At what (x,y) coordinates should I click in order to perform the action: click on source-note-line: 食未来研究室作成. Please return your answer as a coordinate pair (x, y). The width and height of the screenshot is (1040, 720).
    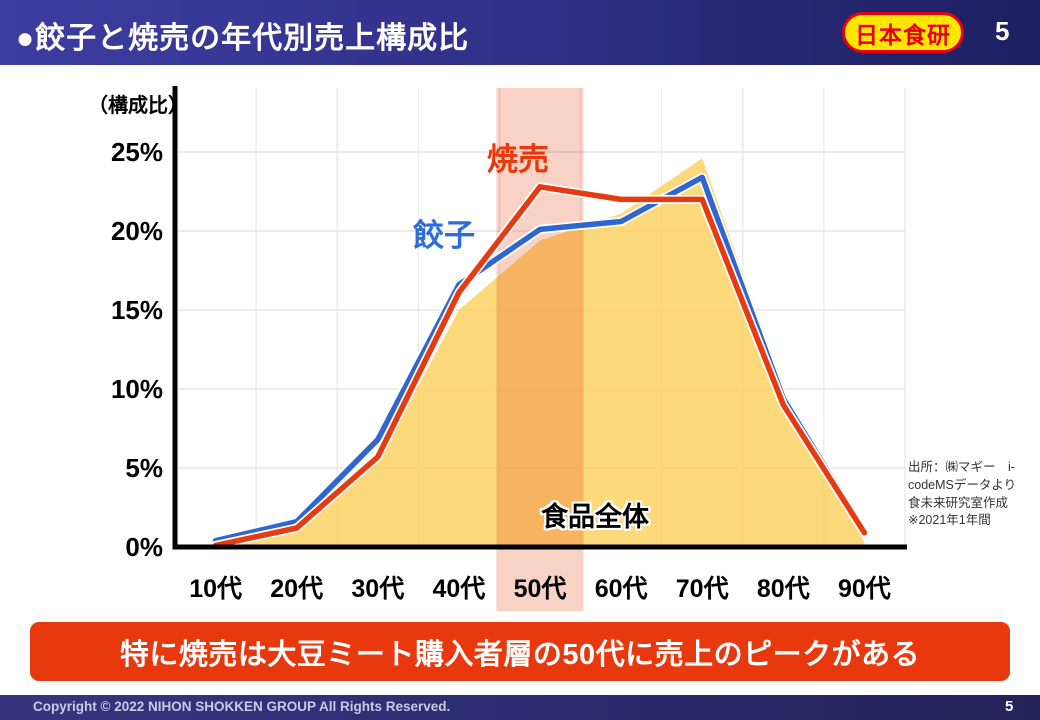
    Looking at the image, I should click on (958, 502).